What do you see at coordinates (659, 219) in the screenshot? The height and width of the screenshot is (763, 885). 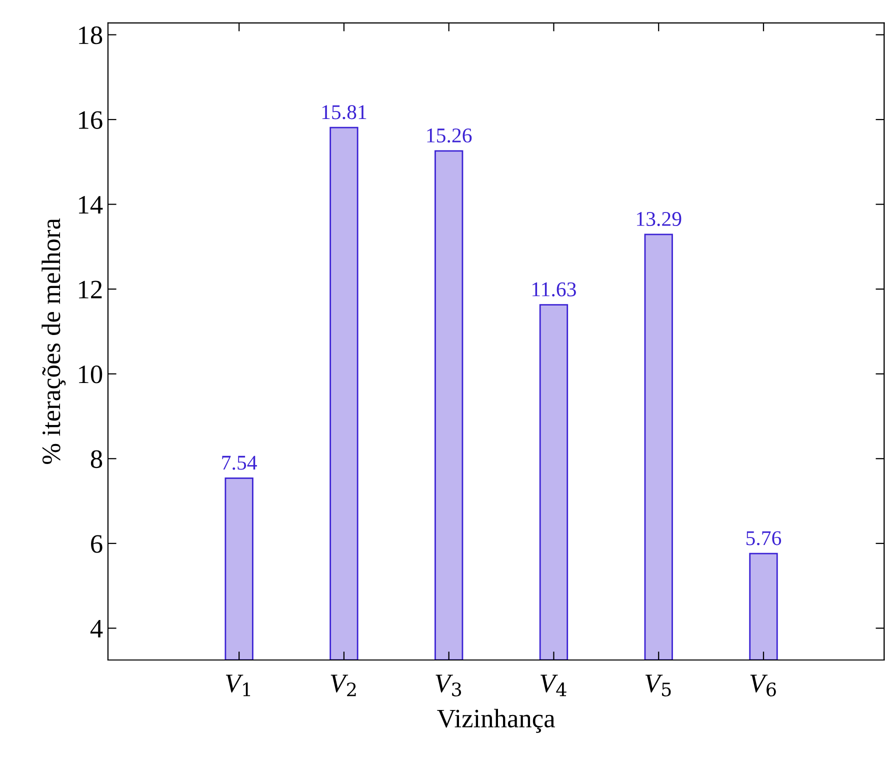 I see `data-label: 13.29` at bounding box center [659, 219].